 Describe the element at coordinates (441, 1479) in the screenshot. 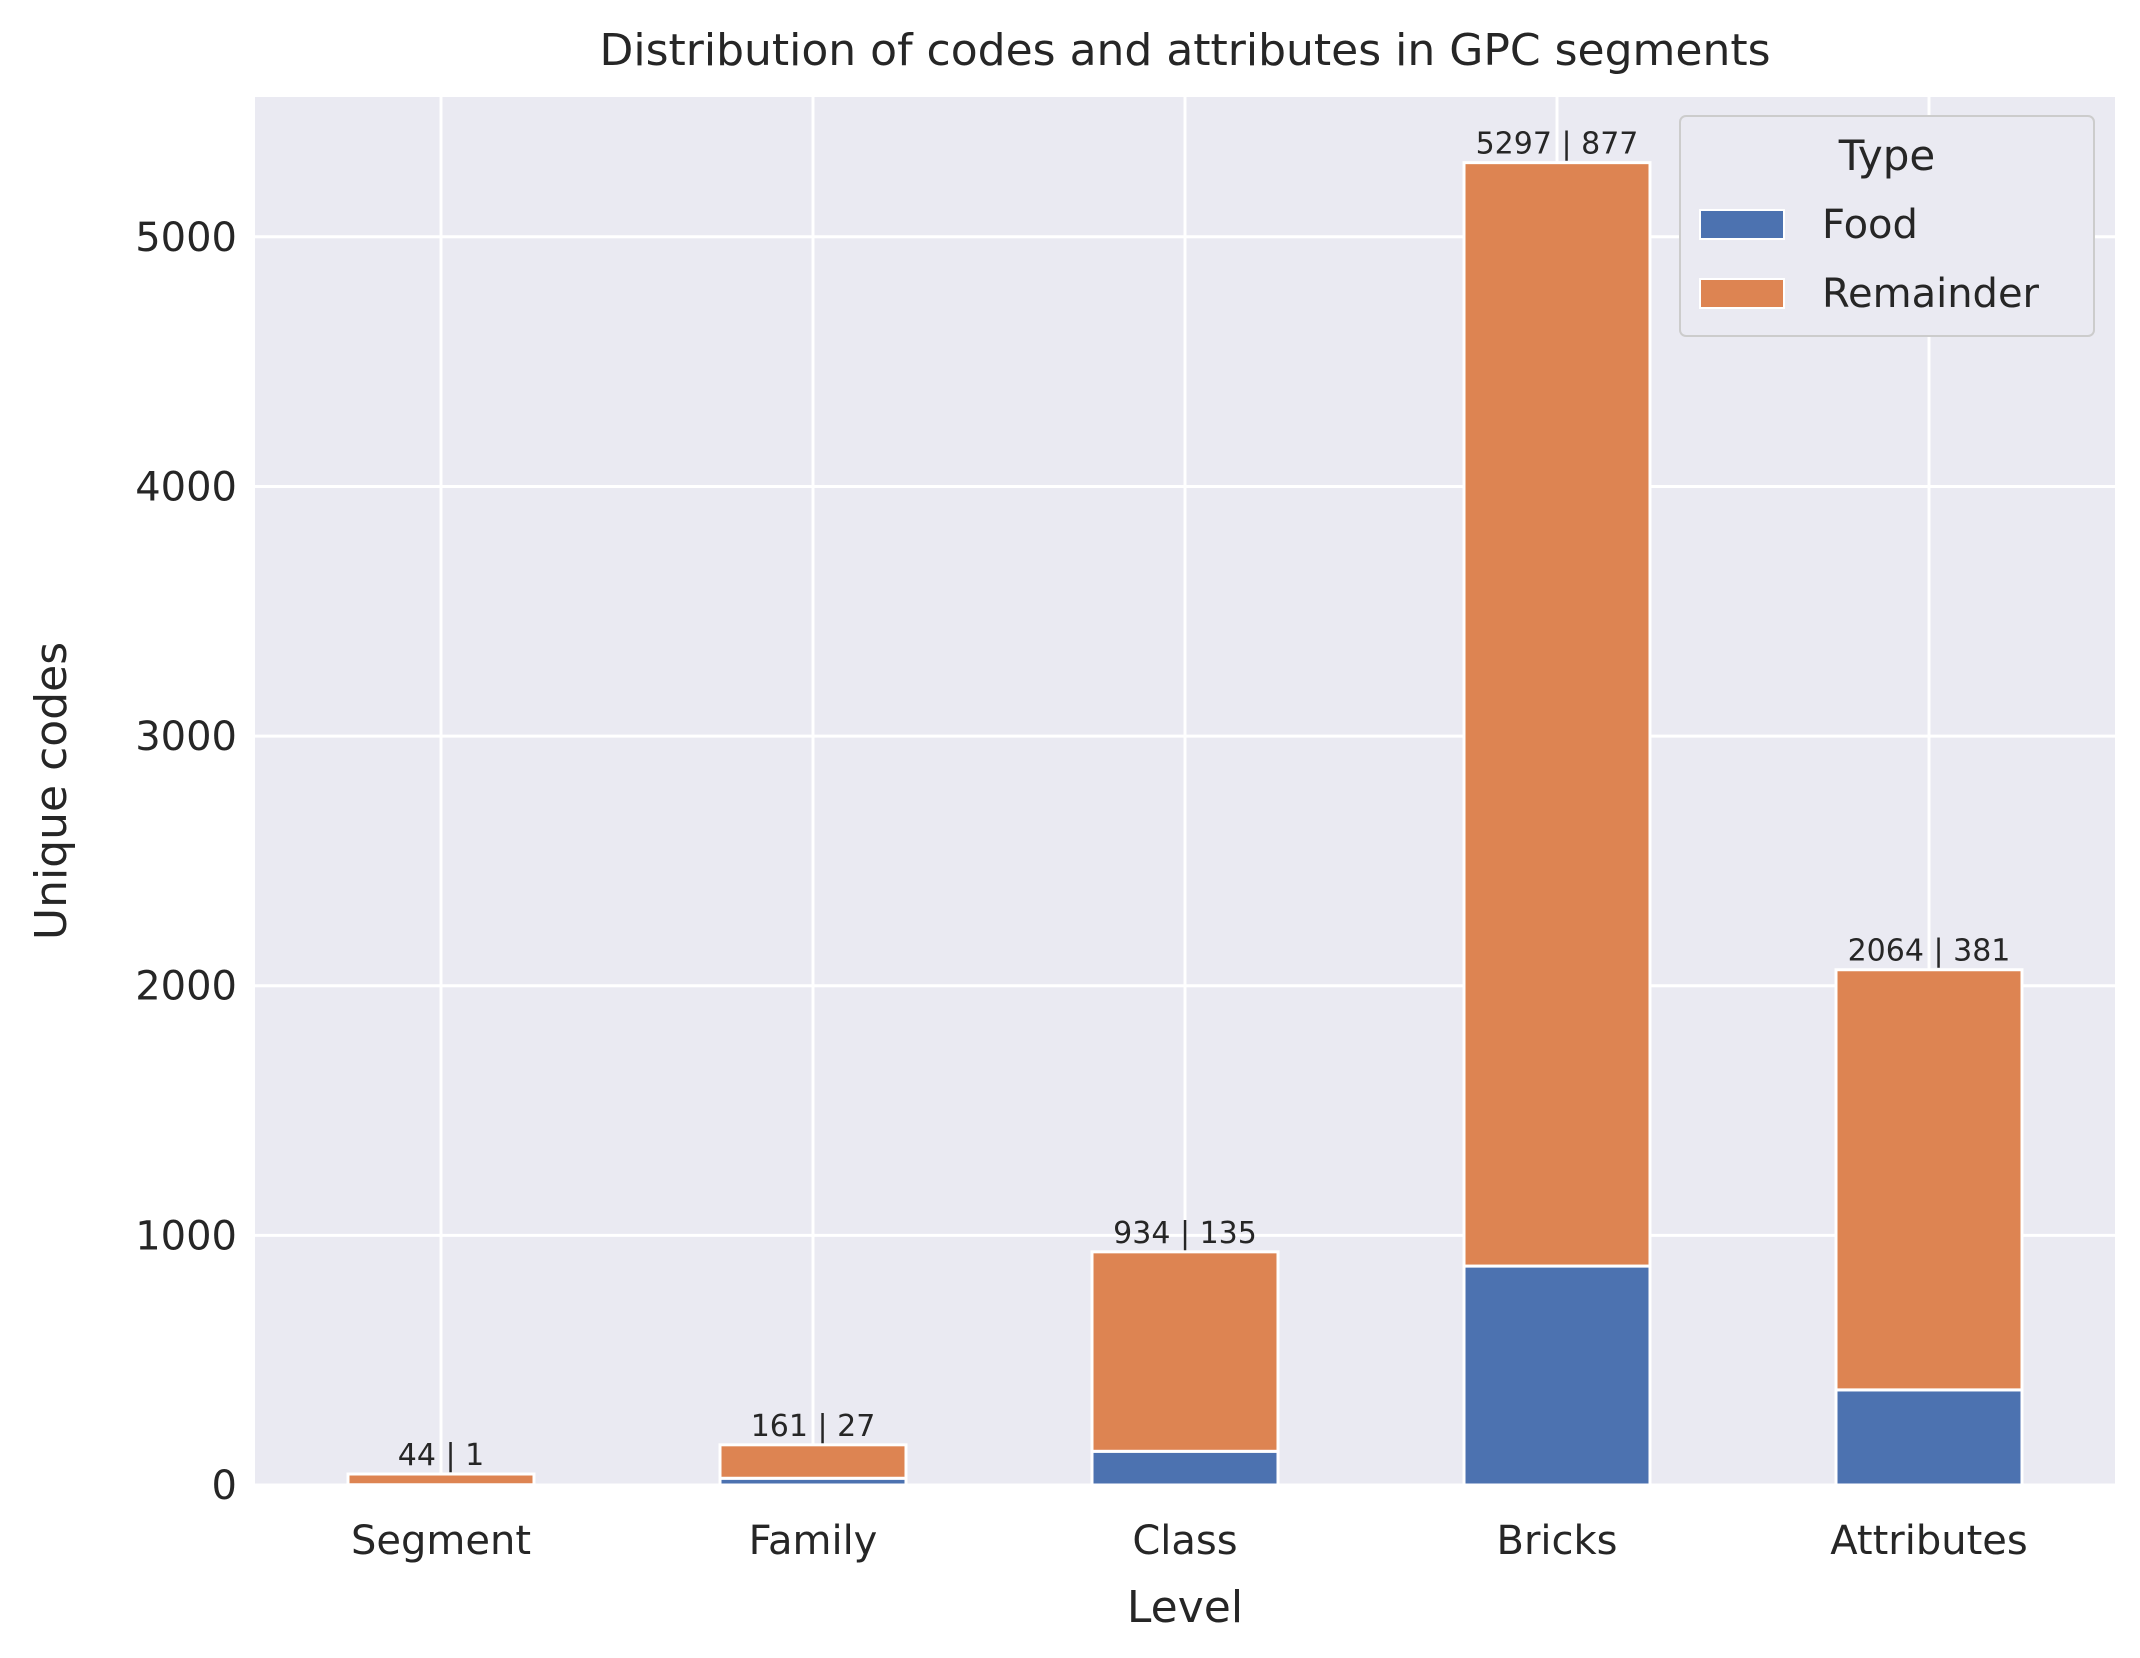

I see `bar-remainder-segment` at that location.